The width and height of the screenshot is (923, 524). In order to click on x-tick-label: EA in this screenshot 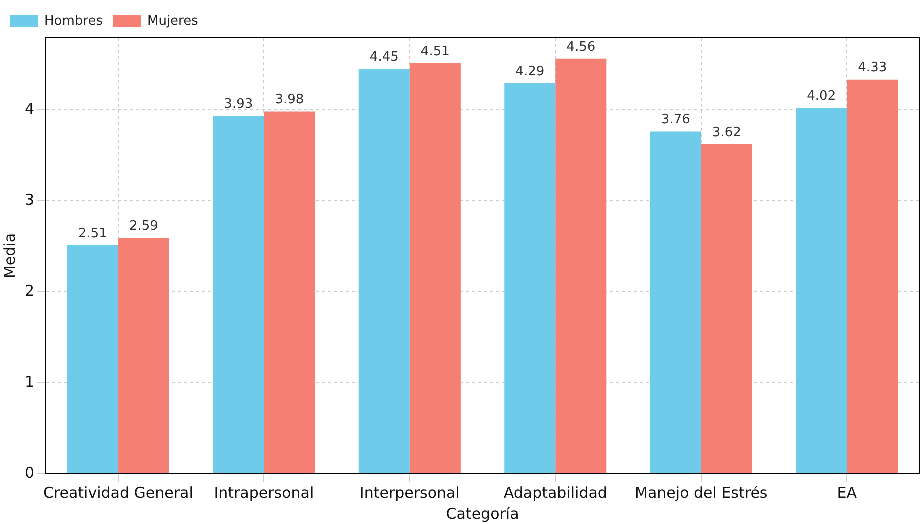, I will do `click(847, 493)`.